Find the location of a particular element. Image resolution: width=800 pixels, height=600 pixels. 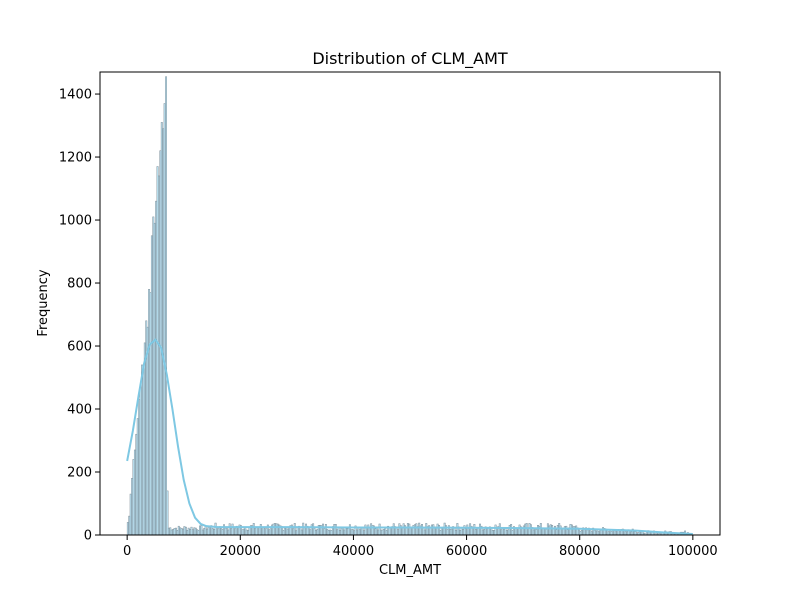

chart-title: Distribution of CLM_AMT is located at coordinates (410, 59).